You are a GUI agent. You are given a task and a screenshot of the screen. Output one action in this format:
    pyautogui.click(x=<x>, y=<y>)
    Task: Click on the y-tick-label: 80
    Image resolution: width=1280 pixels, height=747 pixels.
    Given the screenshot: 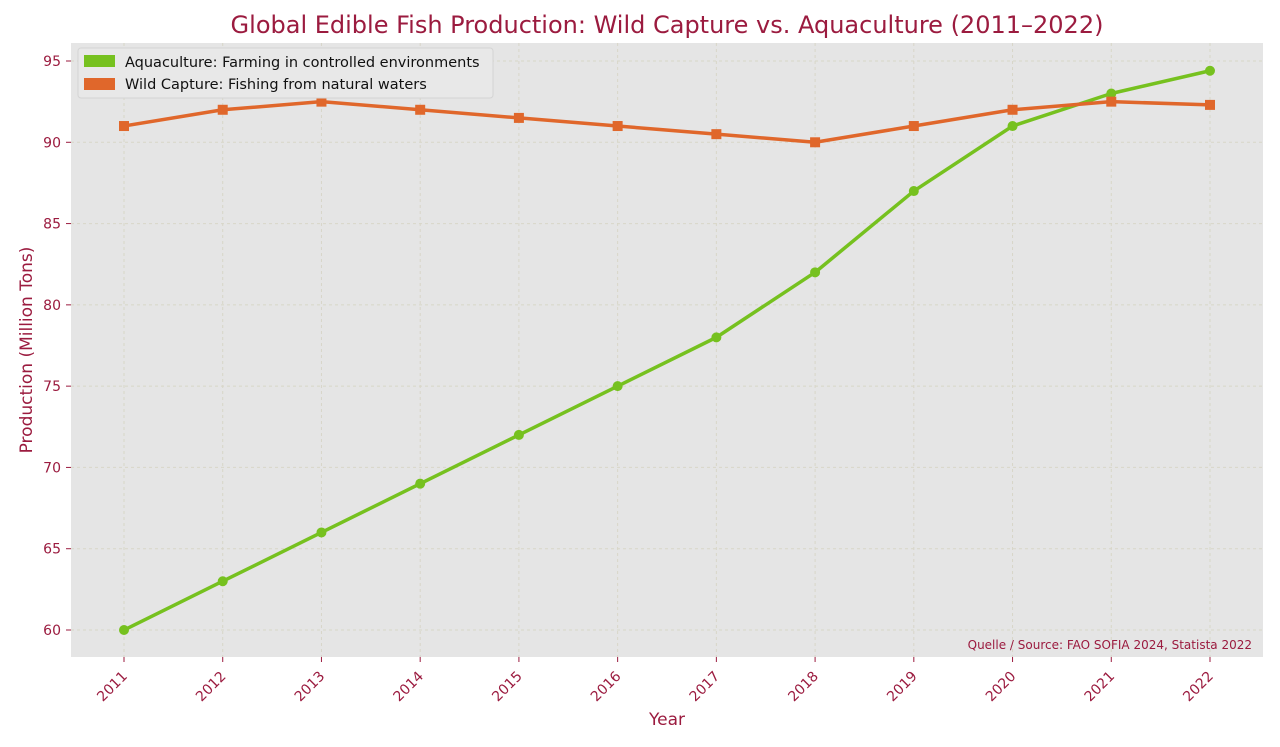 What is the action you would take?
    pyautogui.click(x=52, y=306)
    